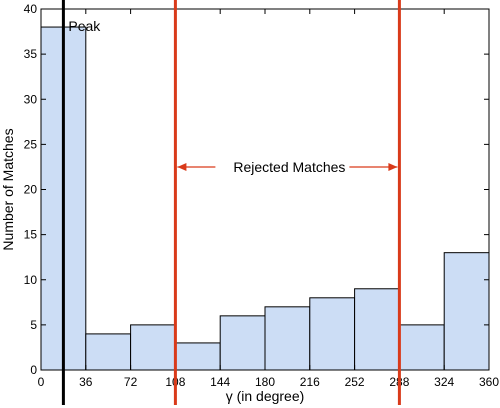  Describe the element at coordinates (393, 167) in the screenshot. I see `rejected-arrowhead-right` at that location.